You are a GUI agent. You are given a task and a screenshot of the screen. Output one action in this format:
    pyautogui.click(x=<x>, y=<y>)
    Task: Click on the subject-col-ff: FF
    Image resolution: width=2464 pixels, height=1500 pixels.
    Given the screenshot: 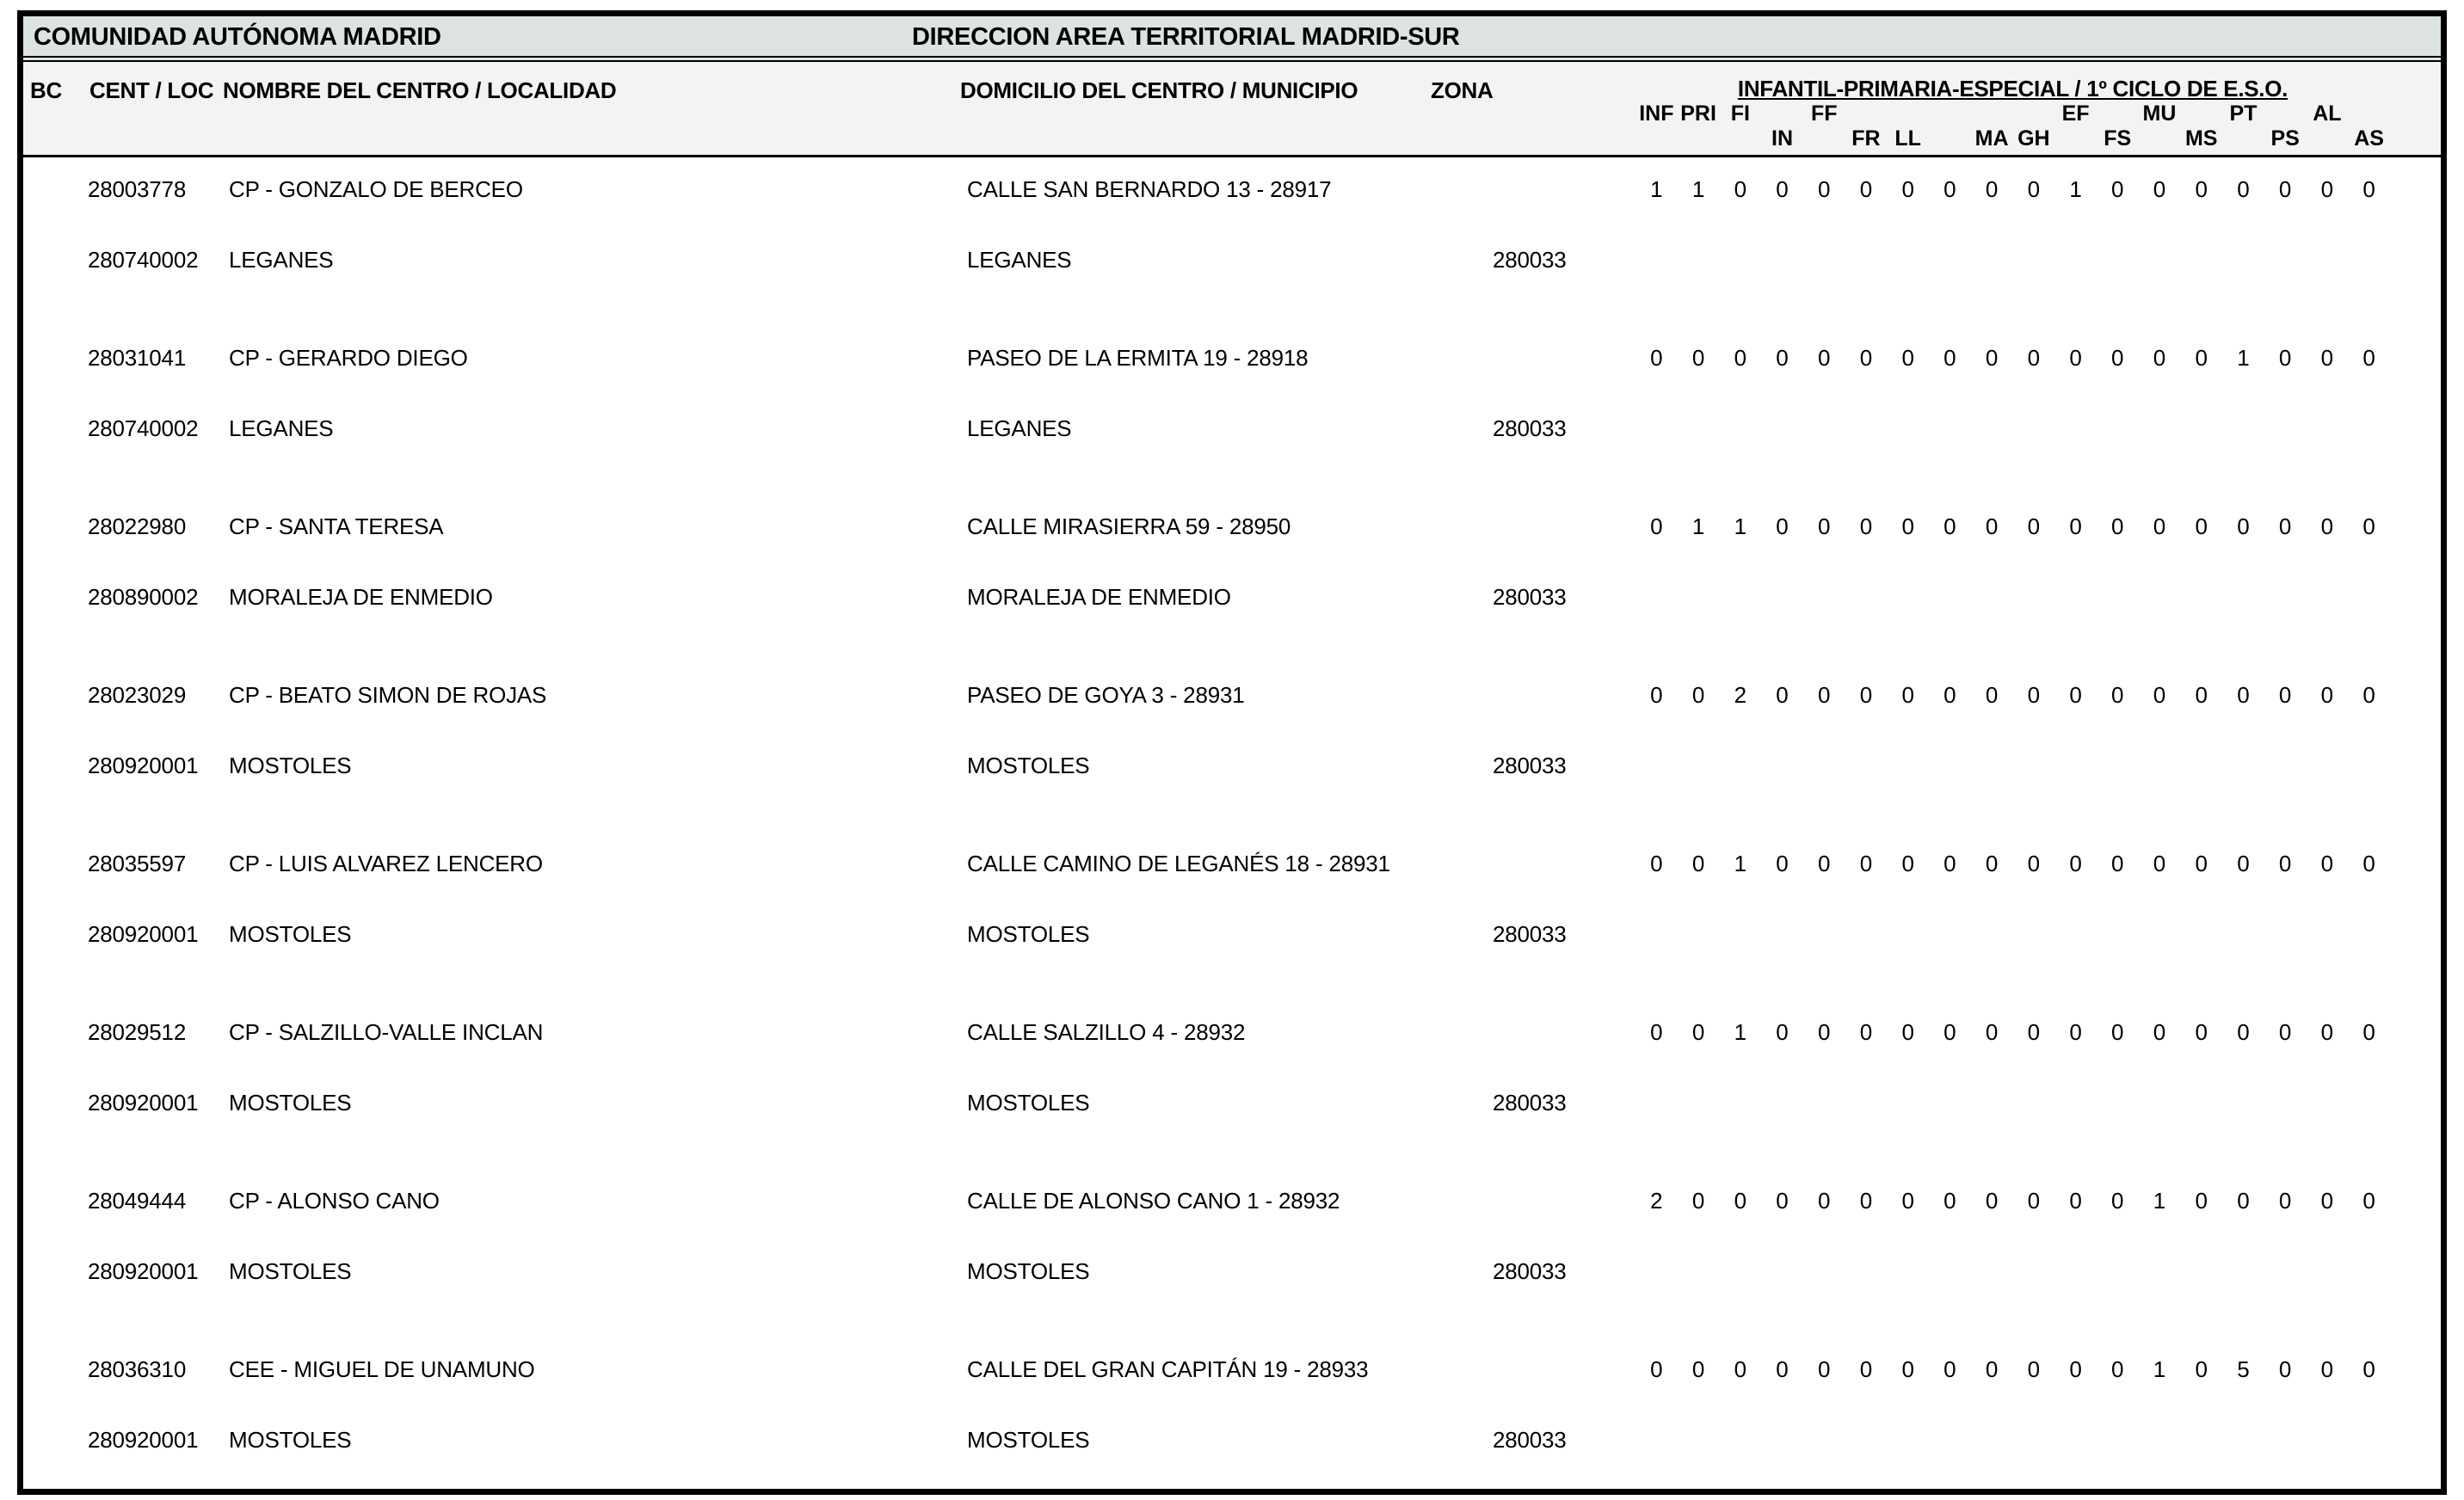 What is the action you would take?
    pyautogui.click(x=1824, y=126)
    